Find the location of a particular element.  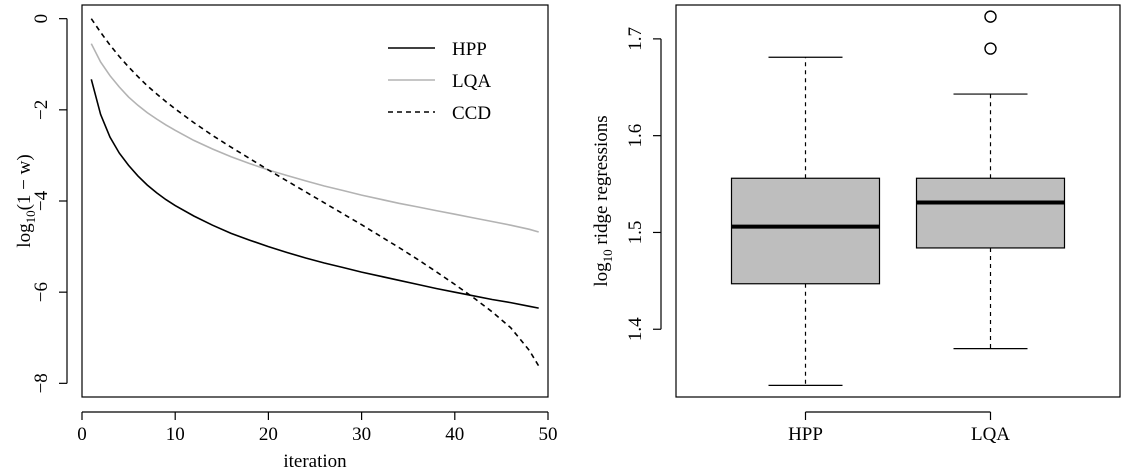

box-hpp is located at coordinates (805, 231).